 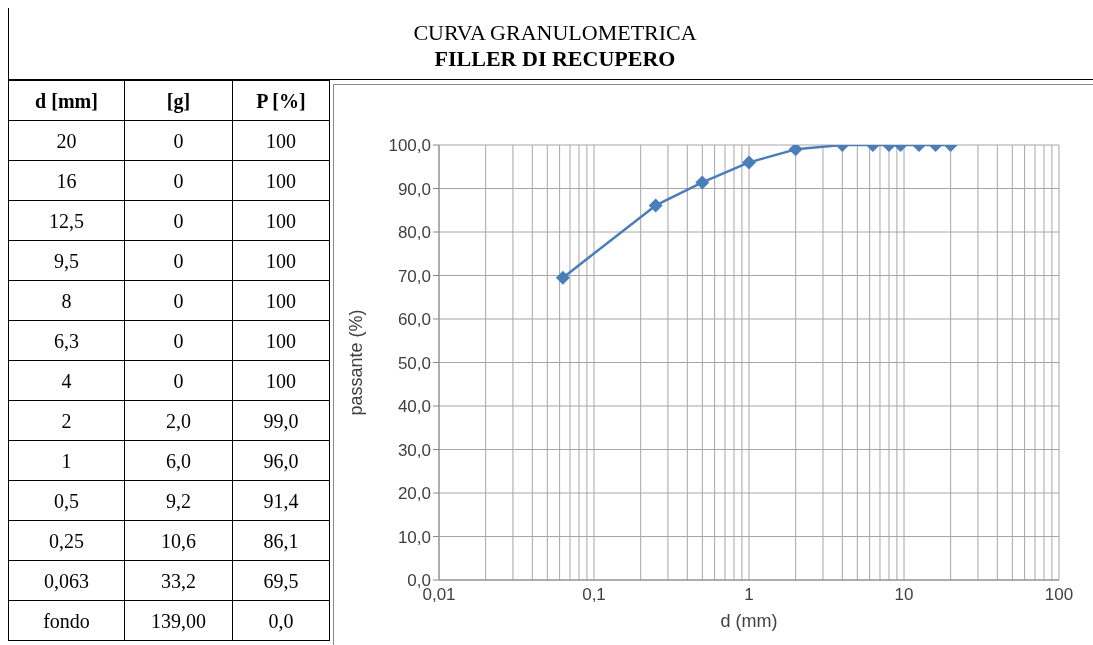 What do you see at coordinates (281, 580) in the screenshot?
I see `data-label: 69,5` at bounding box center [281, 580].